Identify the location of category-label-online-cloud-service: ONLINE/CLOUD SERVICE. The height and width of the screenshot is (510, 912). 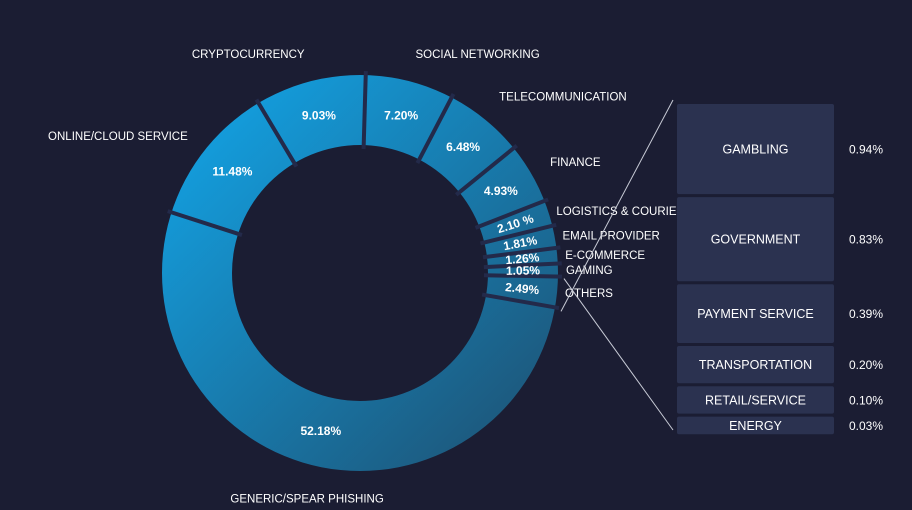
(118, 137).